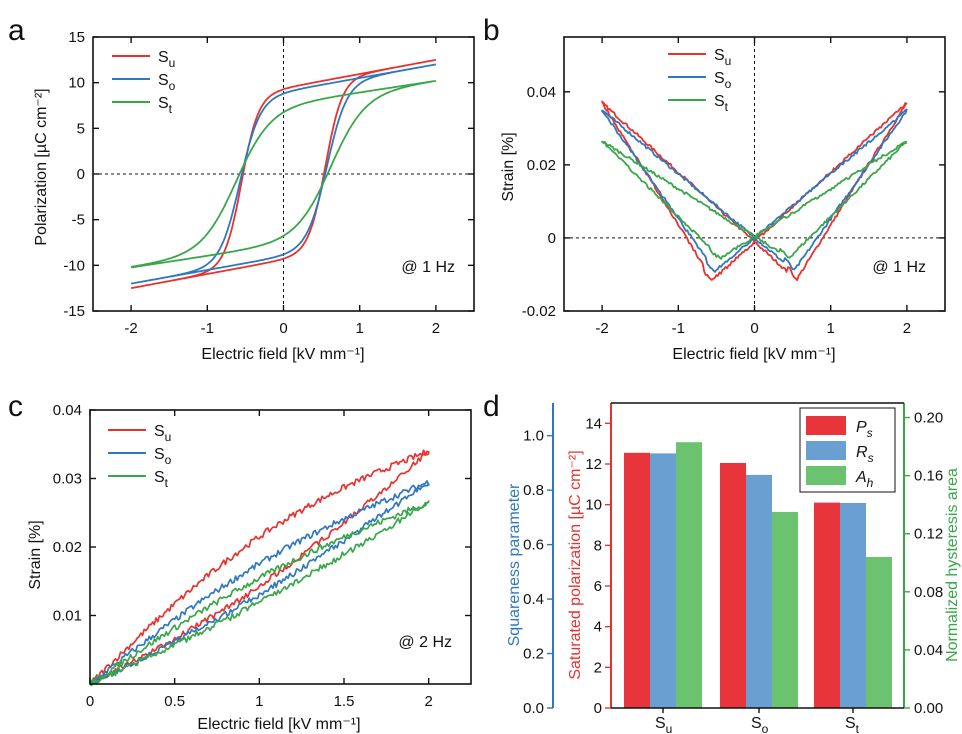  What do you see at coordinates (928, 534) in the screenshot?
I see `panel-d-right-tick-label: 0.12` at bounding box center [928, 534].